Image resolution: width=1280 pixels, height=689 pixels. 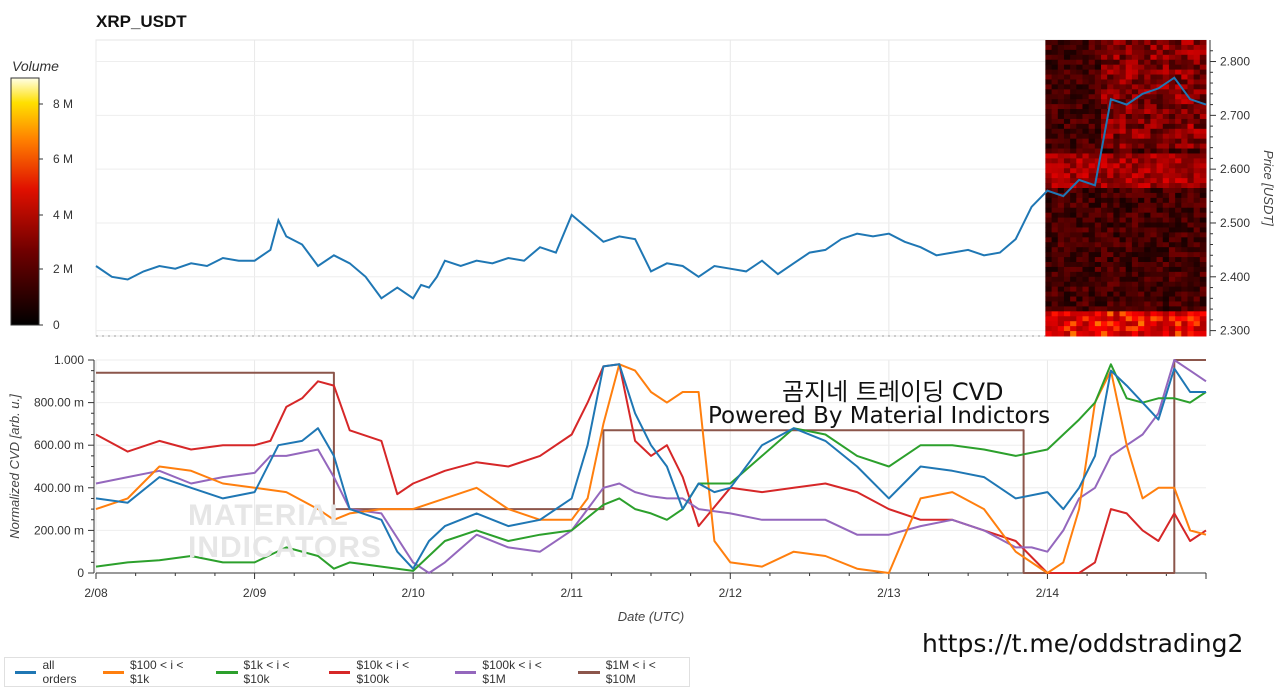 What do you see at coordinates (386, 672) in the screenshot?
I see `legend-item: $10k < i < $100k` at bounding box center [386, 672].